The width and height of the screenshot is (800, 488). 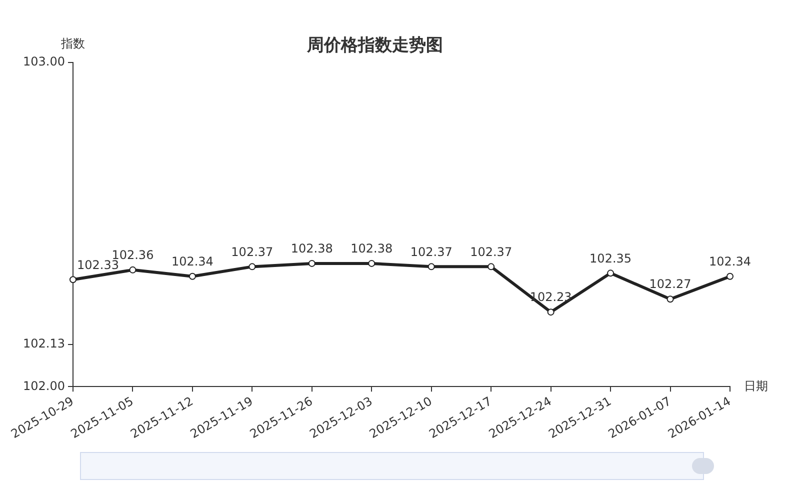 I want to click on y-axis-title: 指数, so click(x=72, y=43).